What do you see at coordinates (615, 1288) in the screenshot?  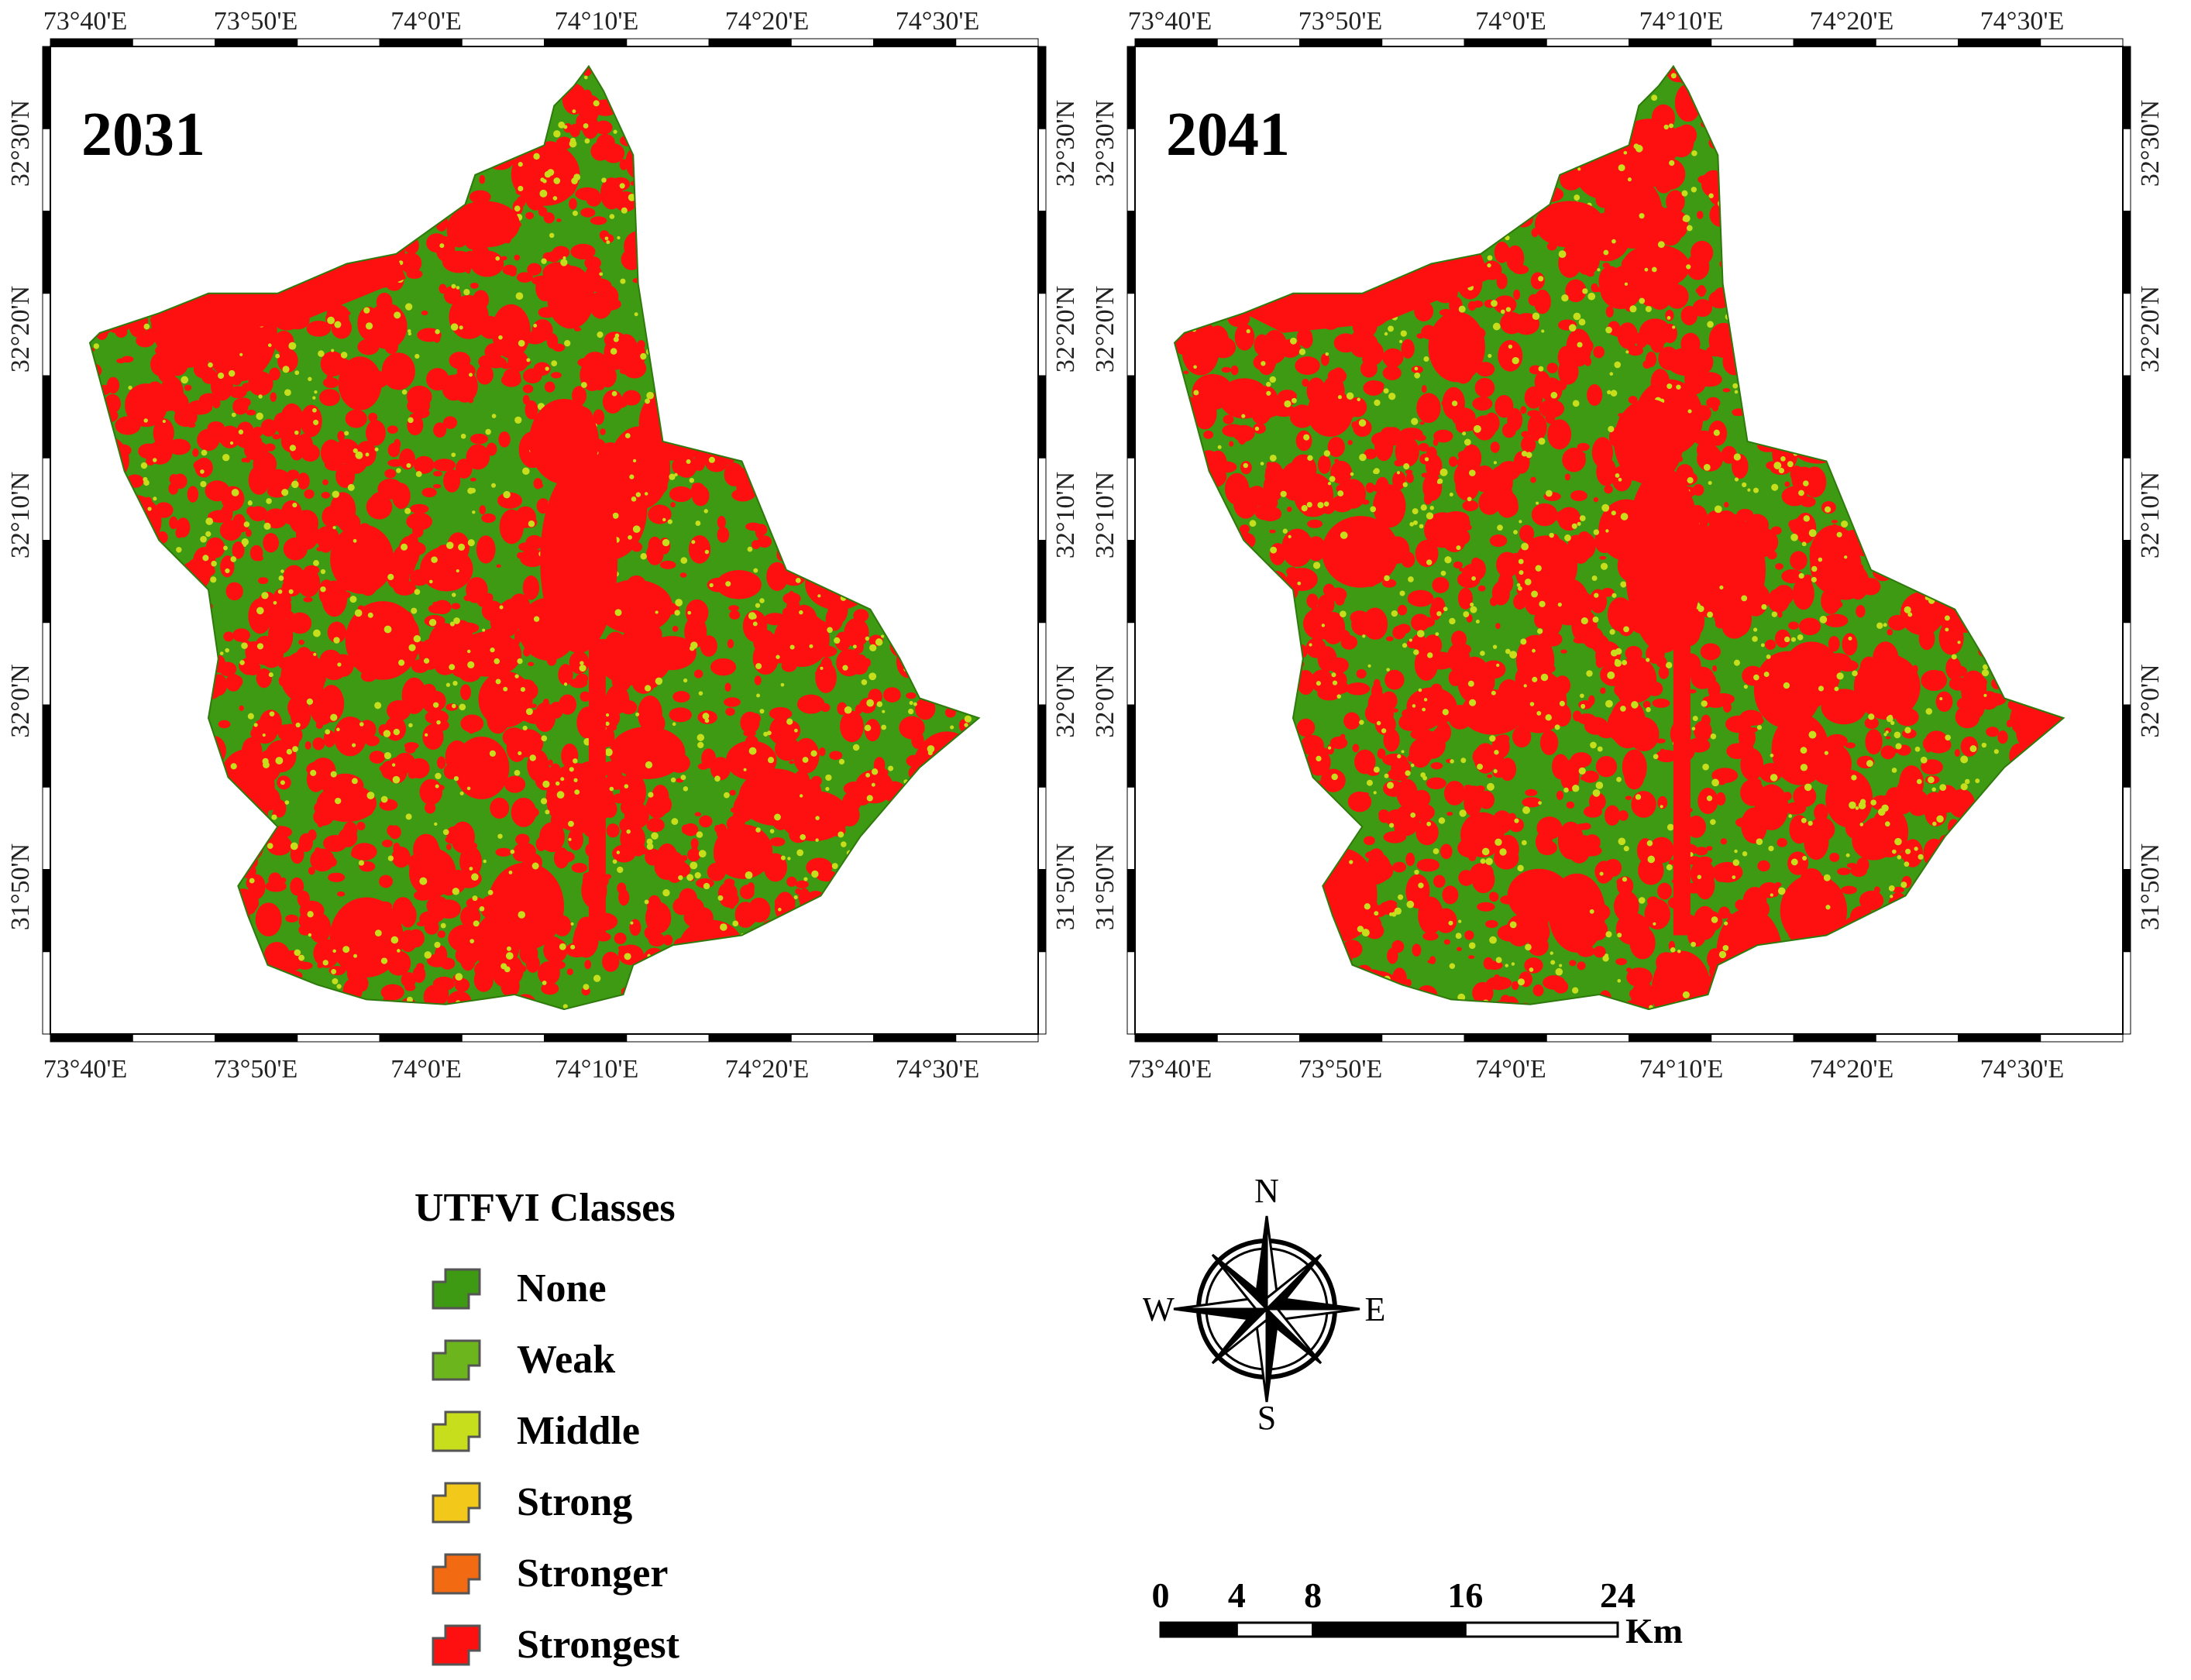 I see `legend-item: None` at bounding box center [615, 1288].